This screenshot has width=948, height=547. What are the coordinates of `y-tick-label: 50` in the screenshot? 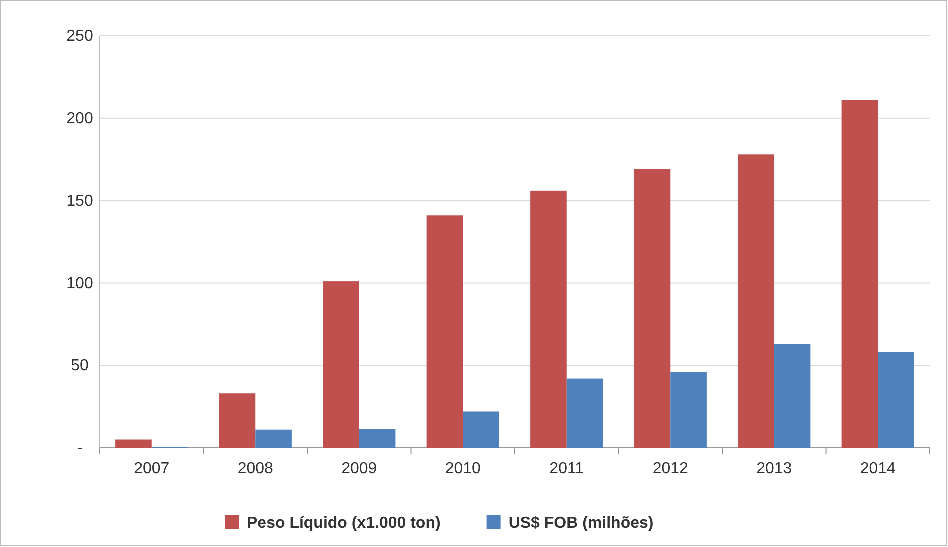 It's located at (80, 366).